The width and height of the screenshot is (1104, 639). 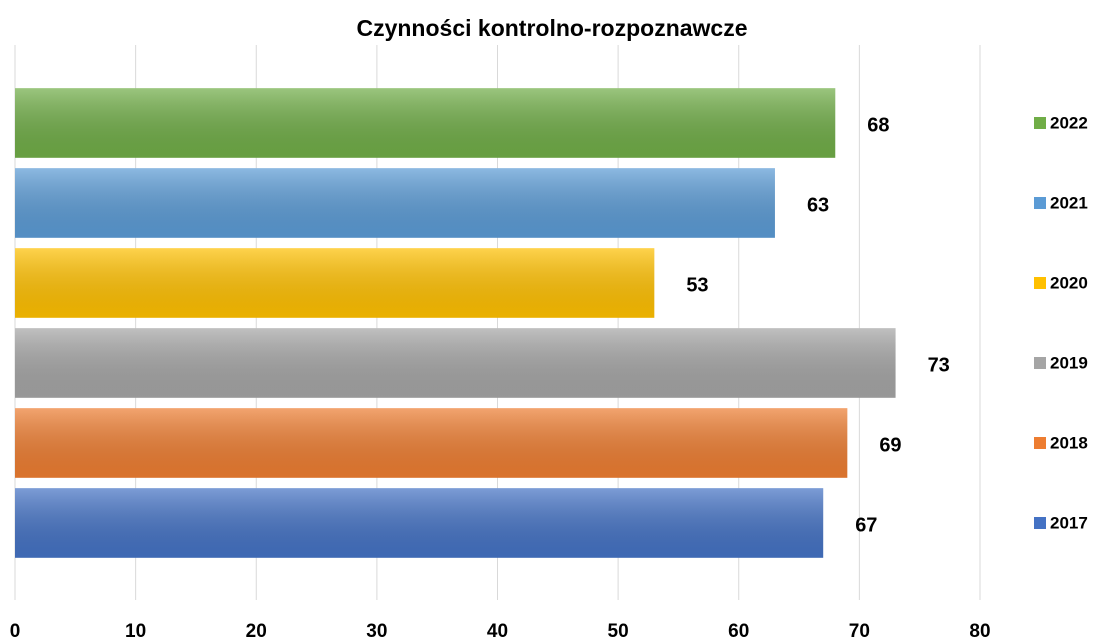 What do you see at coordinates (939, 365) in the screenshot?
I see `value-label: 73` at bounding box center [939, 365].